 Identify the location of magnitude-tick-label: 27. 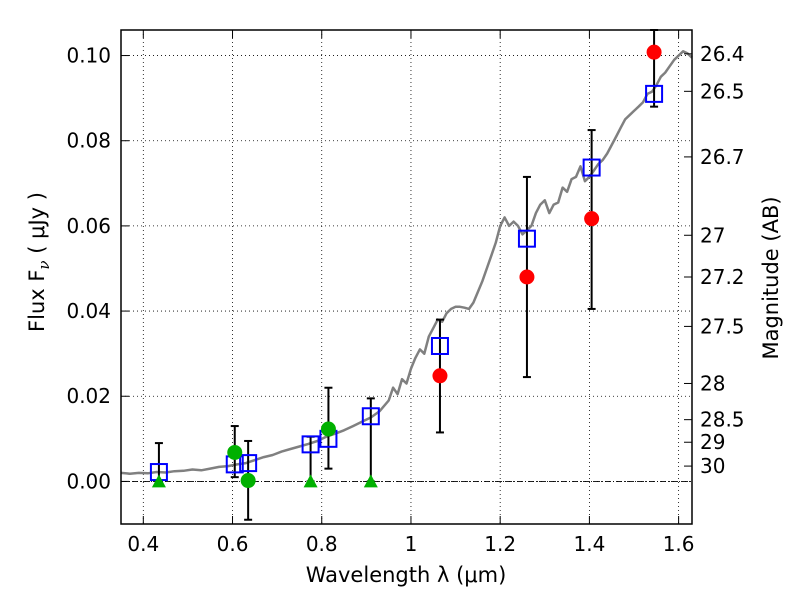
(712, 235).